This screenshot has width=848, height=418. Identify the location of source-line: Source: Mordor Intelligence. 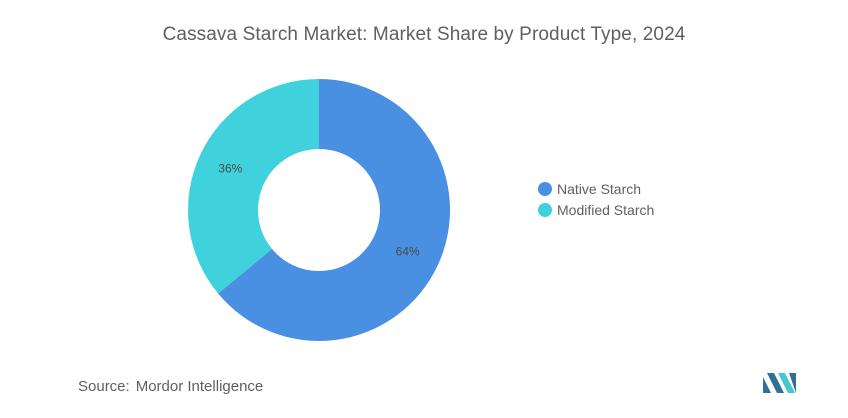
(170, 386).